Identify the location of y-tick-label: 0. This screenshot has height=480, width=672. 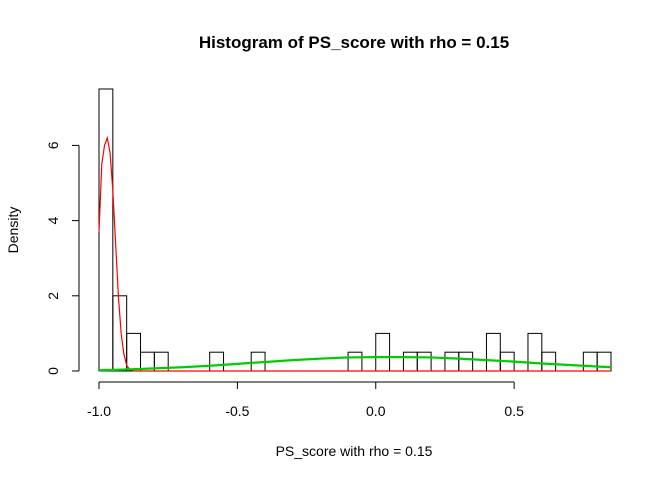
(53, 371).